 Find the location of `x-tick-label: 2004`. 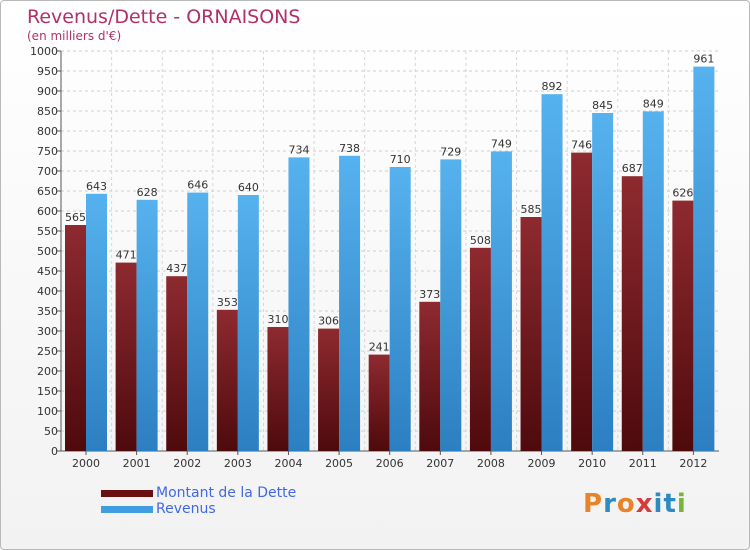

x-tick-label: 2004 is located at coordinates (288, 463).